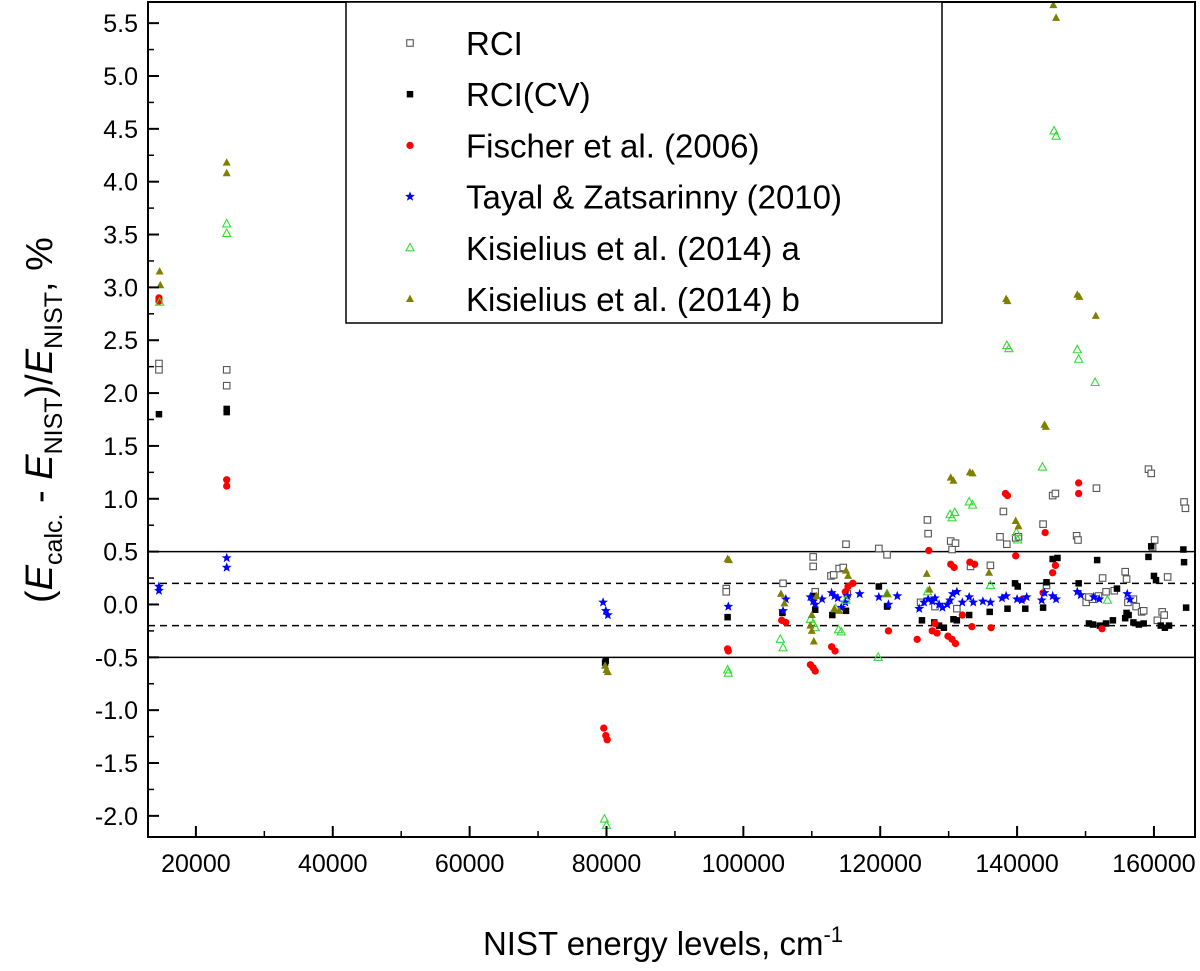 This screenshot has width=1200, height=971. I want to click on y-tick-label: 3.5, so click(120, 236).